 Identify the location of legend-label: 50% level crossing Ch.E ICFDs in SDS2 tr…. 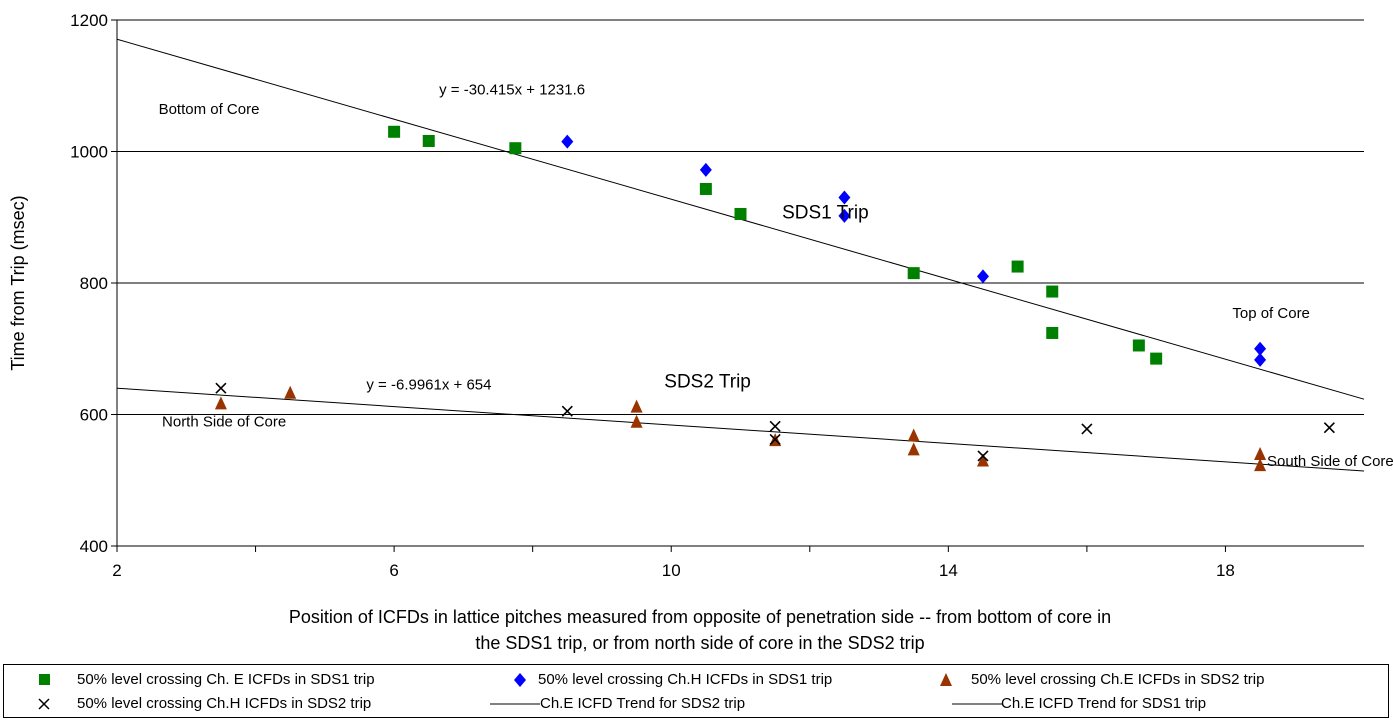
(1118, 679).